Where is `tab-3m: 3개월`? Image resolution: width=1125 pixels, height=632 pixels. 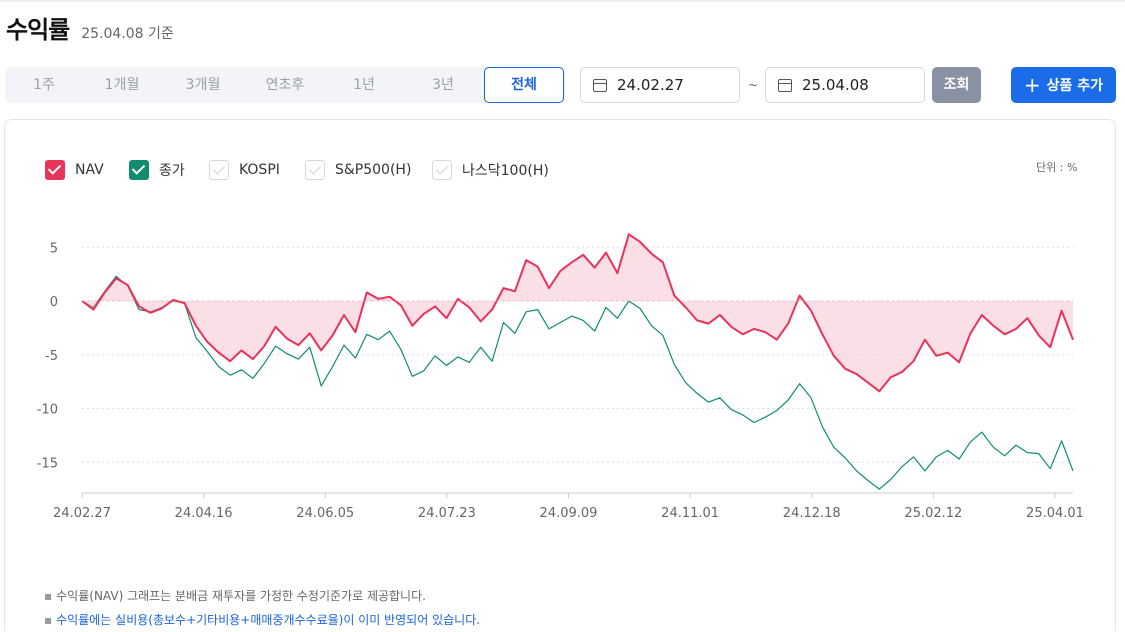 tab-3m: 3개월 is located at coordinates (203, 85).